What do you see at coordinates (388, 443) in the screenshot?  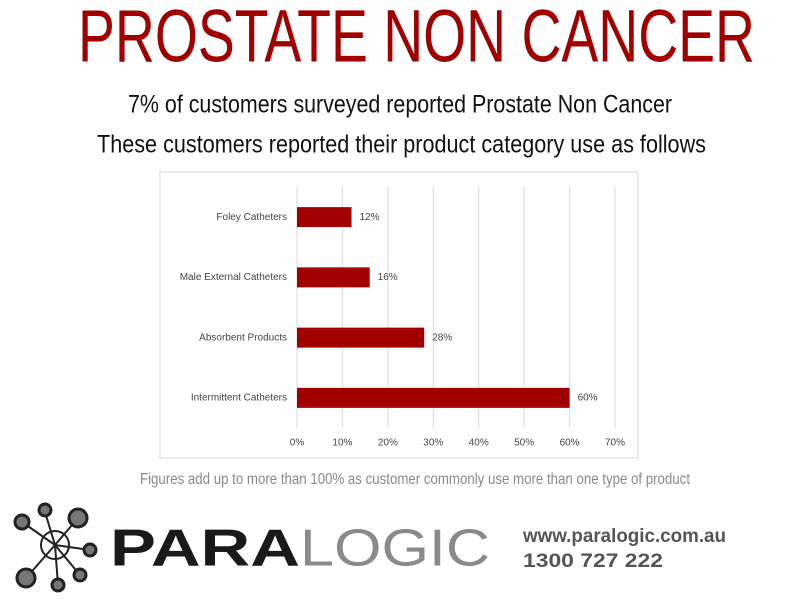 I see `x-tick-label: 20%` at bounding box center [388, 443].